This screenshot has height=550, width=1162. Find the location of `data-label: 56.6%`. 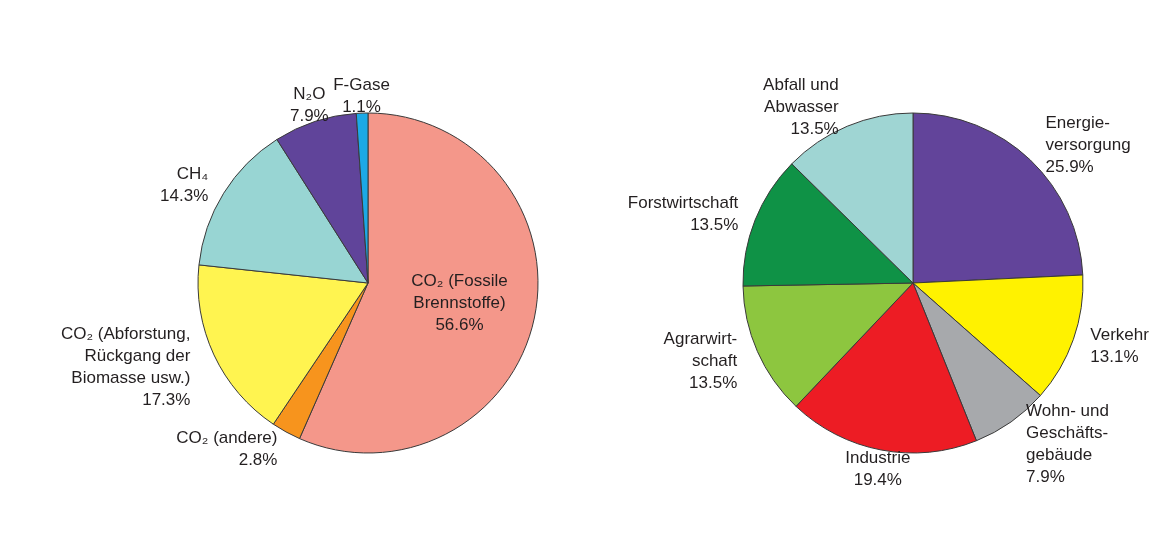

data-label: 56.6% is located at coordinates (459, 325).